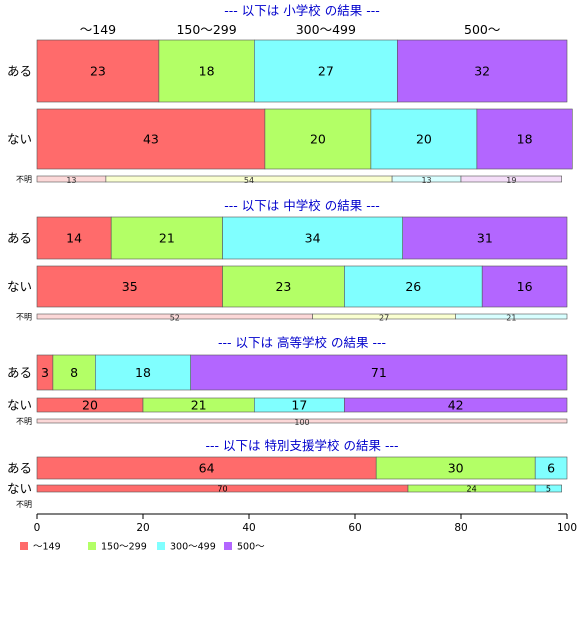 This screenshot has width=580, height=636. I want to click on legend-label: 〜149, so click(47, 547).